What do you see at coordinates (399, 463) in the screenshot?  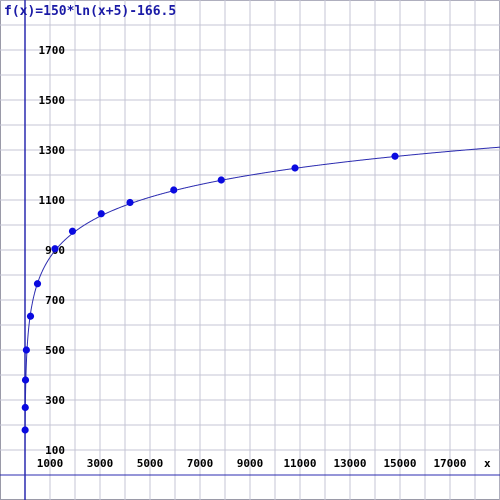 I see `x-tick-label: 15000` at bounding box center [399, 463].